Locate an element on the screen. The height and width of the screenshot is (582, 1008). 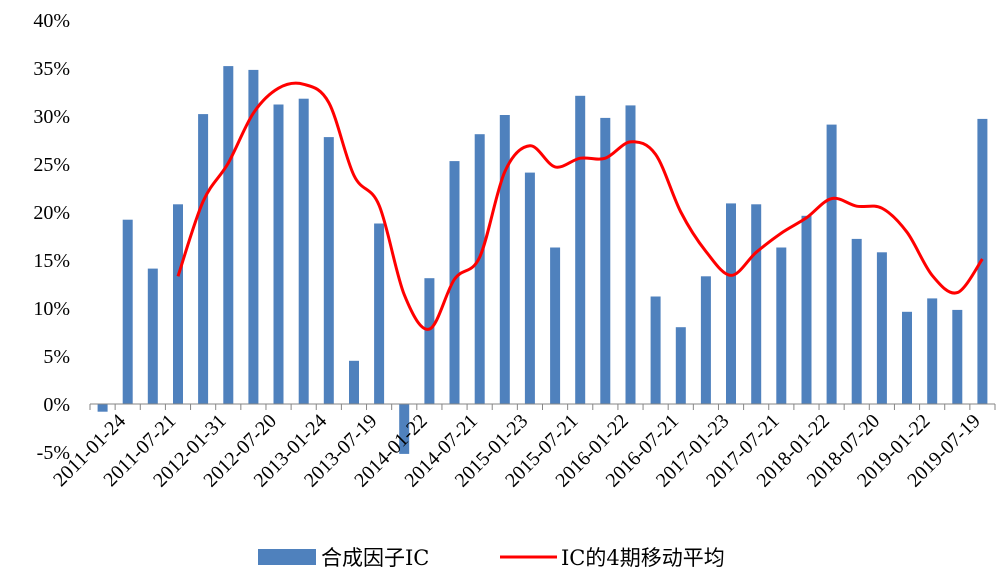
y-tick-label: 25% is located at coordinates (51, 165).